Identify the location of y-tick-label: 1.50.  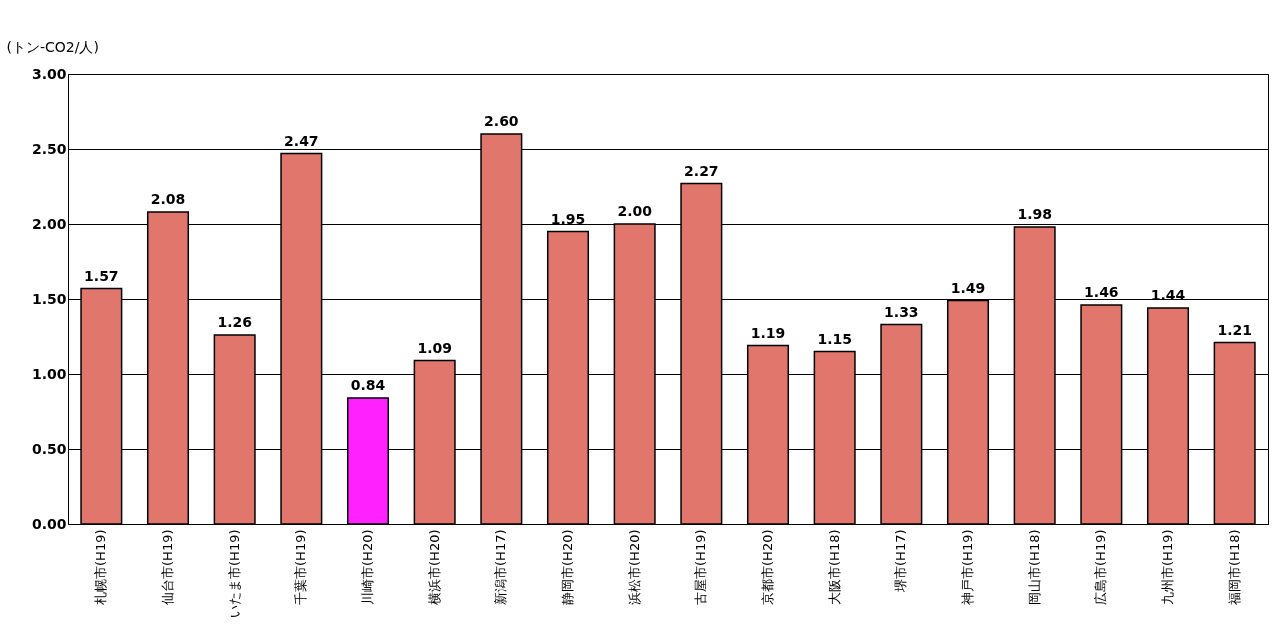
(49, 298).